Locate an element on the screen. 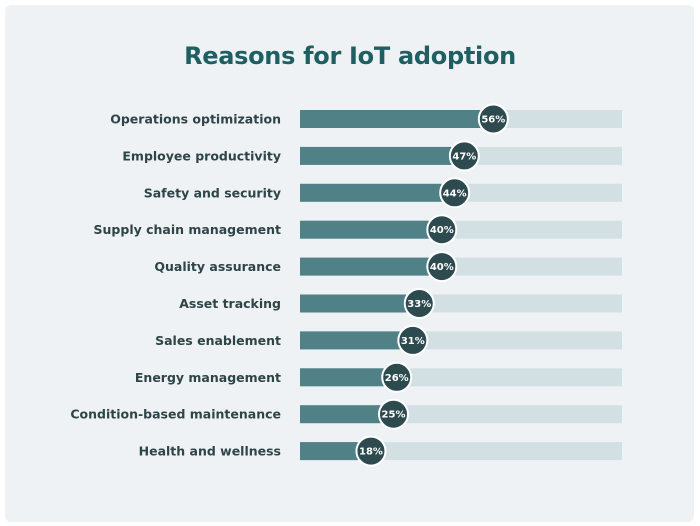 The height and width of the screenshot is (526, 700). category-label: Safety and security is located at coordinates (212, 192).